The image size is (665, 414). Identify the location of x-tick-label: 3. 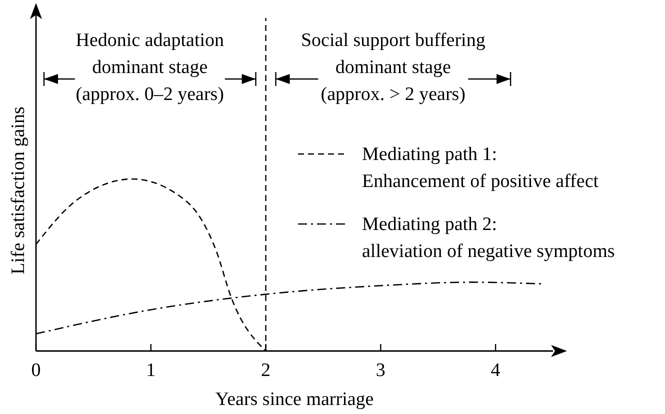
(381, 370).